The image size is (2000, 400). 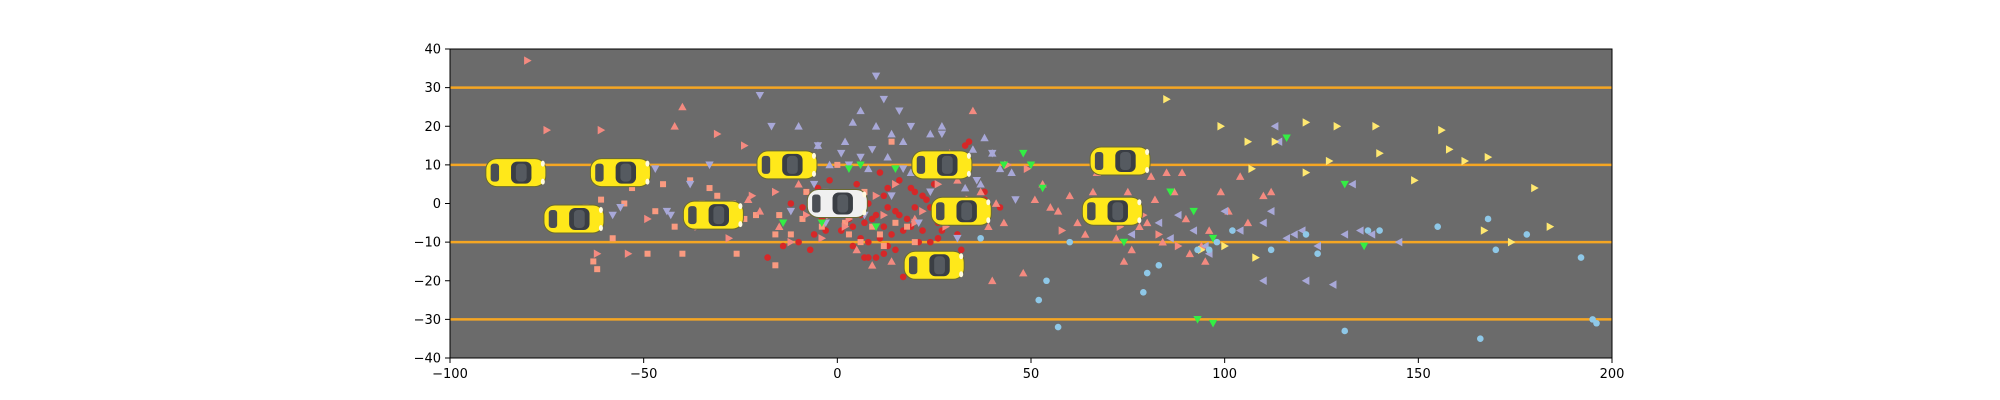 What do you see at coordinates (450, 374) in the screenshot?
I see `x-tick-label: −100` at bounding box center [450, 374].